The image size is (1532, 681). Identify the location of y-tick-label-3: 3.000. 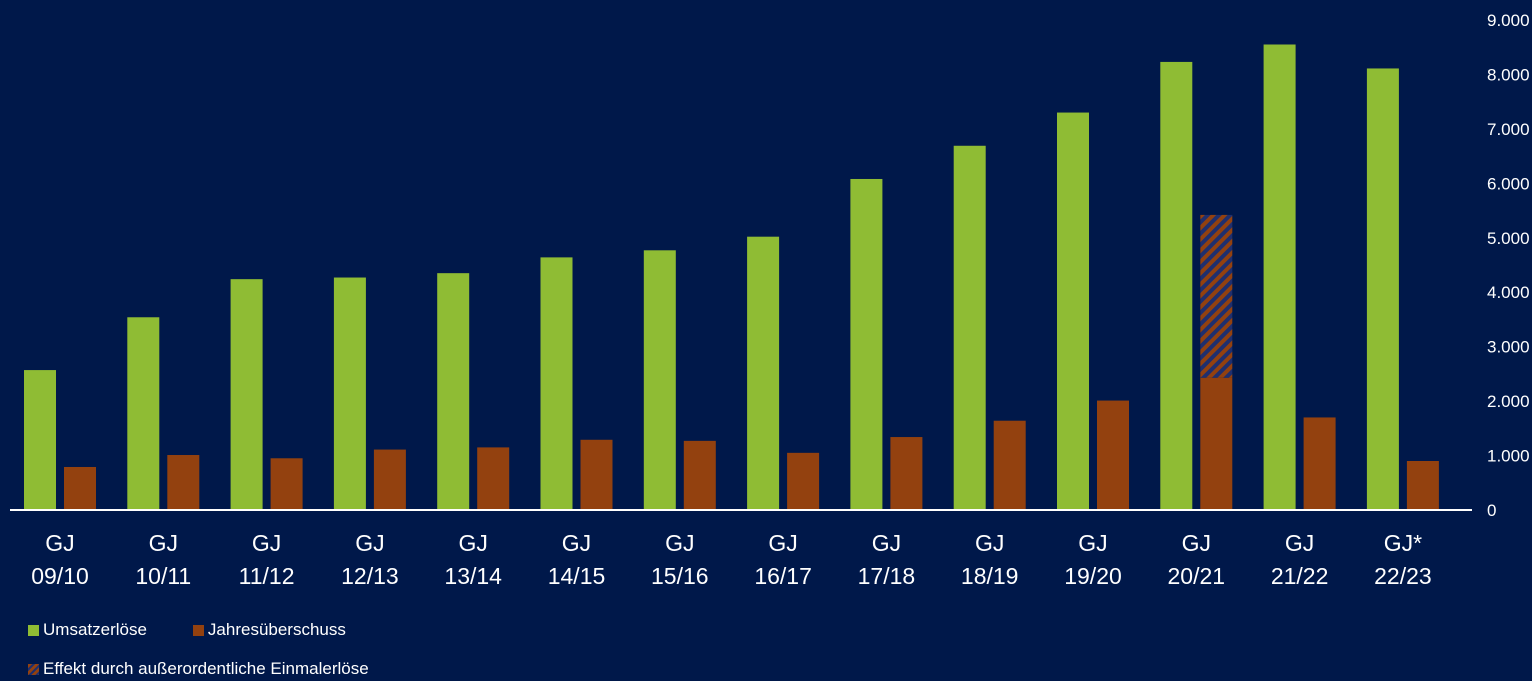
(1508, 347).